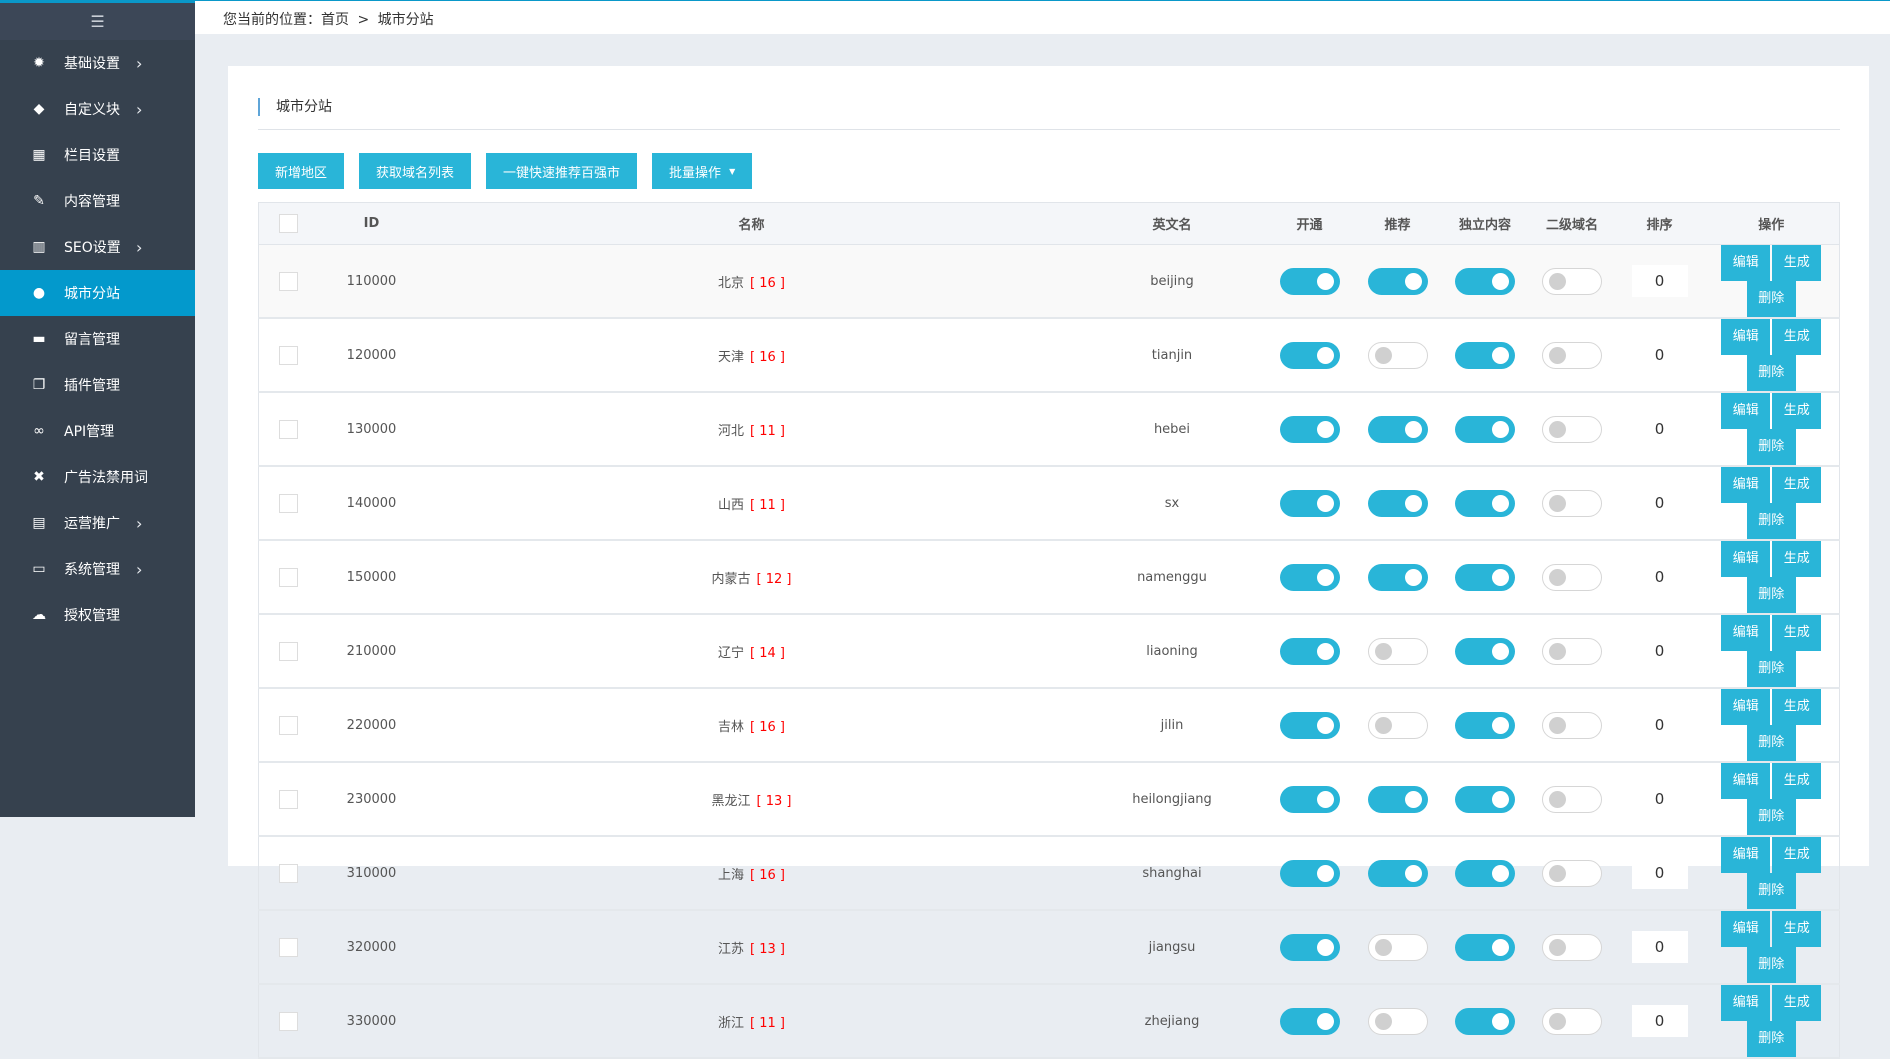 The height and width of the screenshot is (1059, 1890). What do you see at coordinates (731, 283) in the screenshot?
I see `city-name: 北京` at bounding box center [731, 283].